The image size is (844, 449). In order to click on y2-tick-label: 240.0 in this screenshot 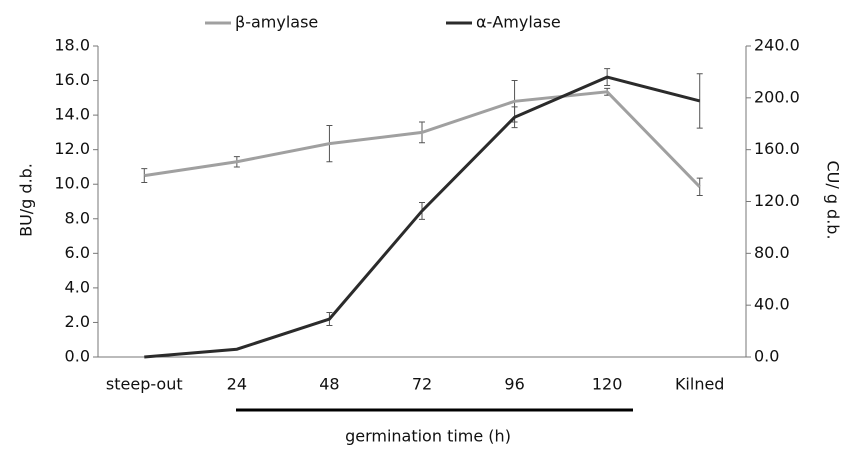, I will do `click(777, 45)`.